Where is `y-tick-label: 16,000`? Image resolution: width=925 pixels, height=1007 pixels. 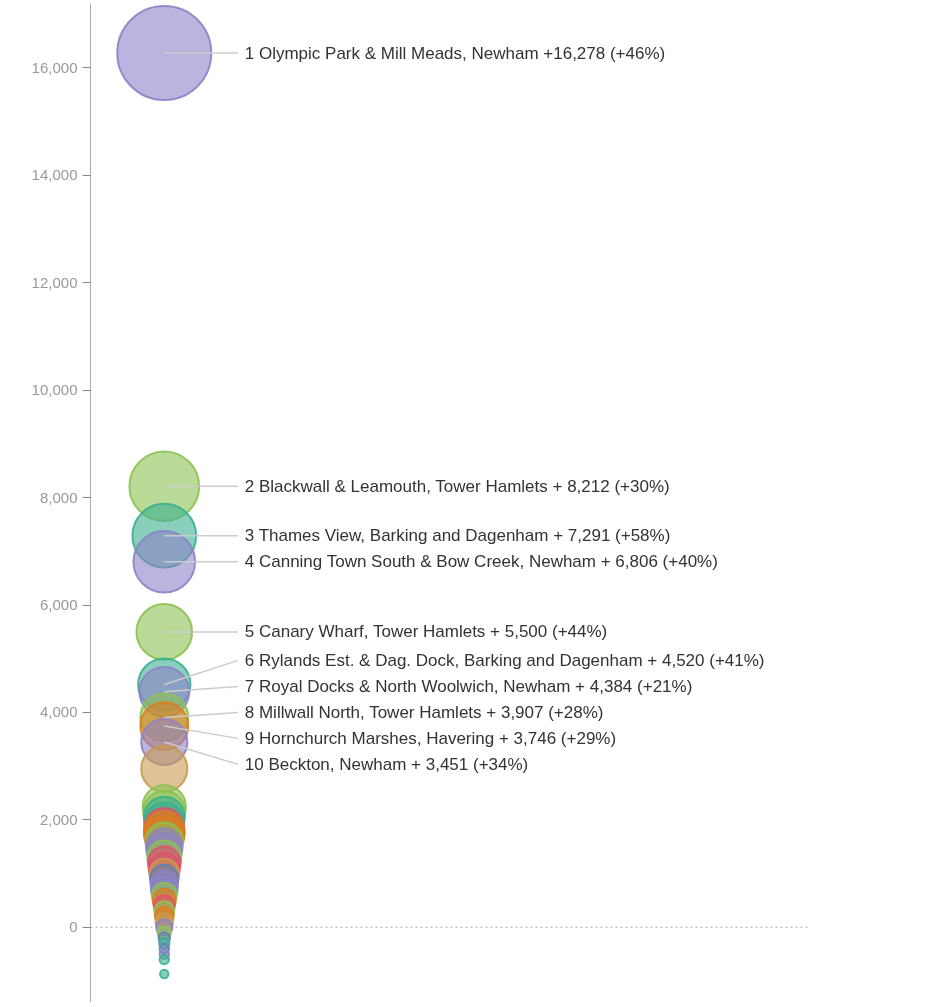
y-tick-label: 16,000 is located at coordinates (54, 67).